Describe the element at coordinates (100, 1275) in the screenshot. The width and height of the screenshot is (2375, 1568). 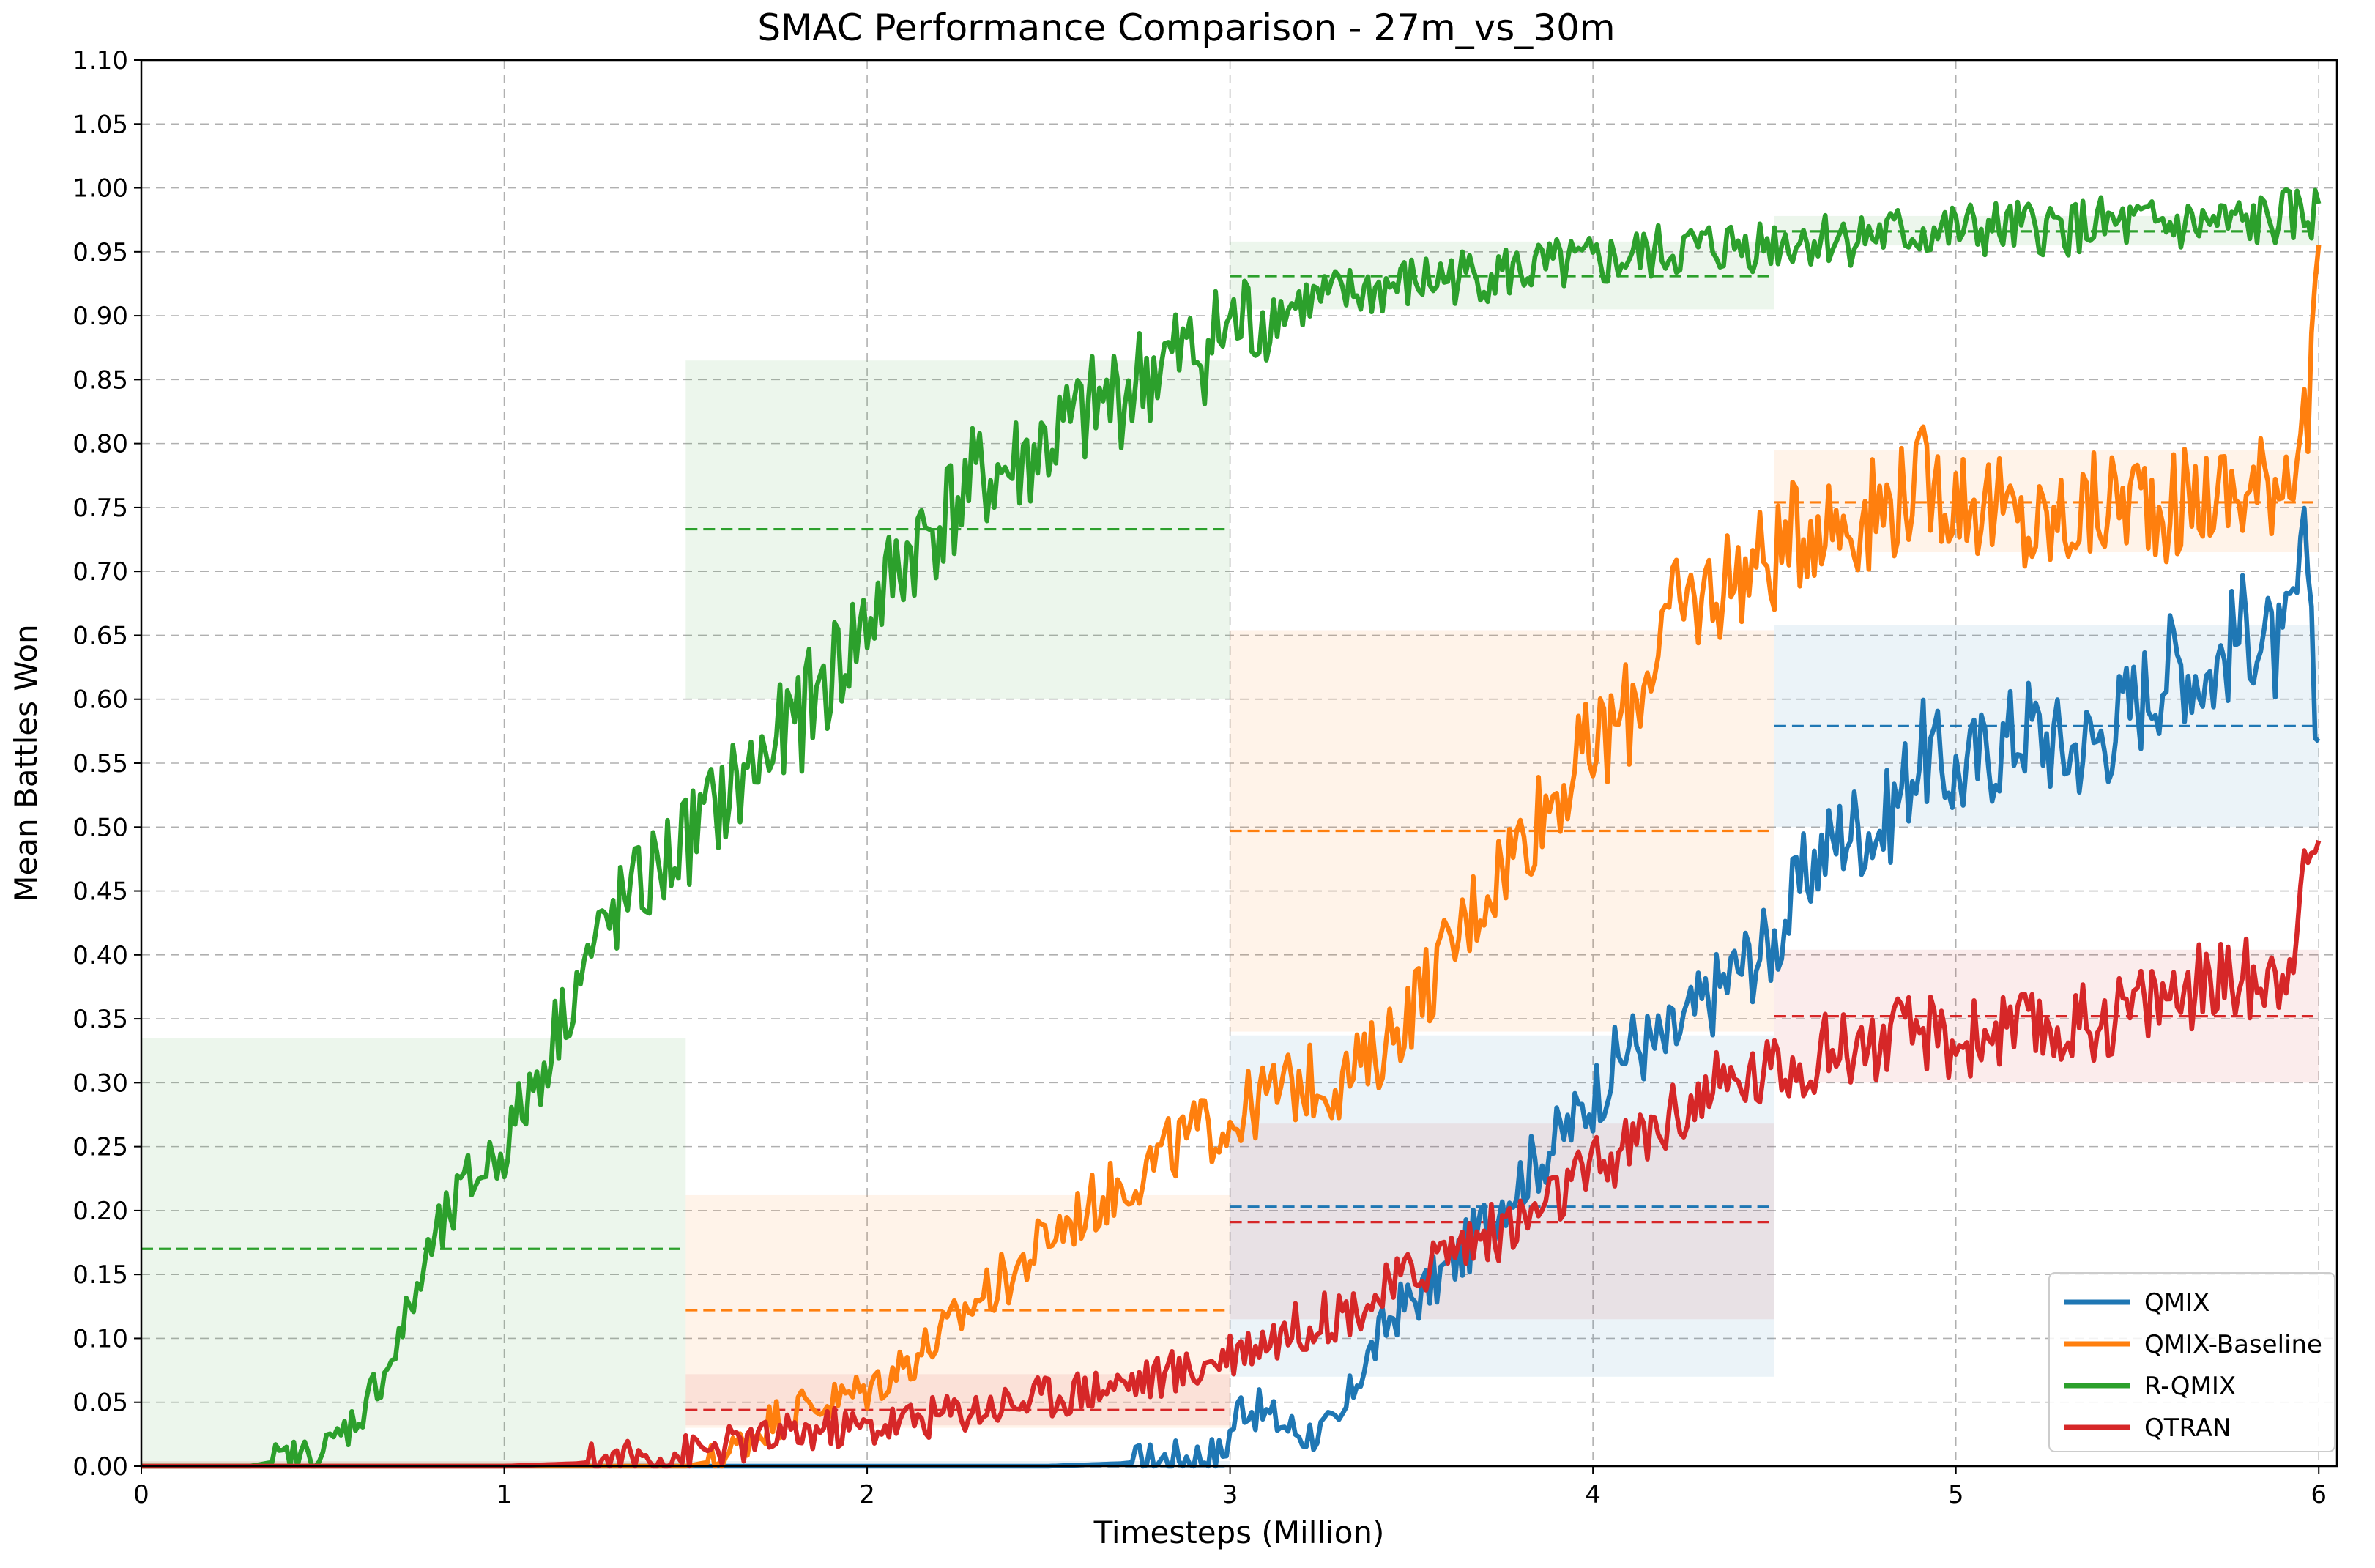
I see `y-tick-label: 0.15` at that location.